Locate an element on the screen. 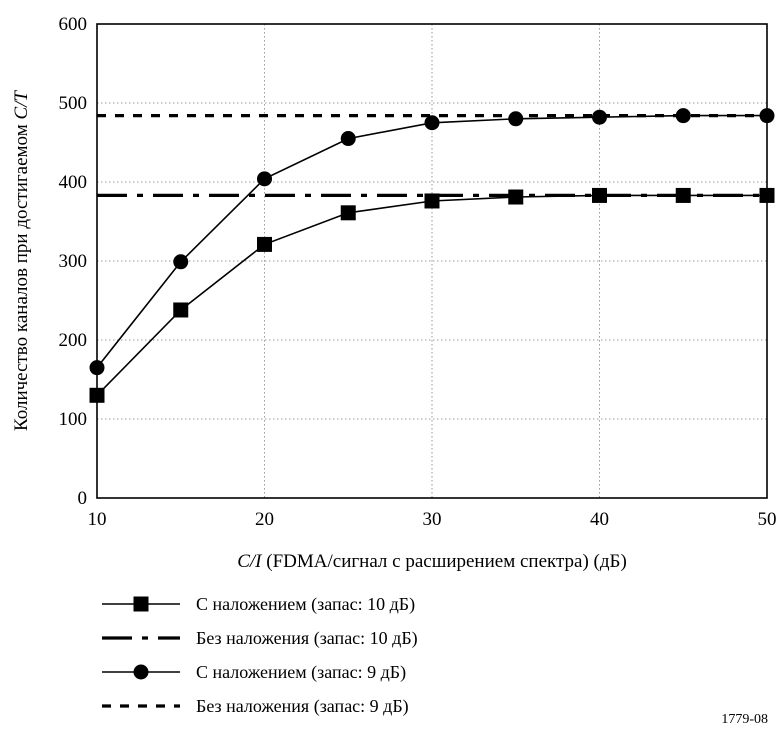  y-axis-label-symbol: C/T is located at coordinates (21, 105).